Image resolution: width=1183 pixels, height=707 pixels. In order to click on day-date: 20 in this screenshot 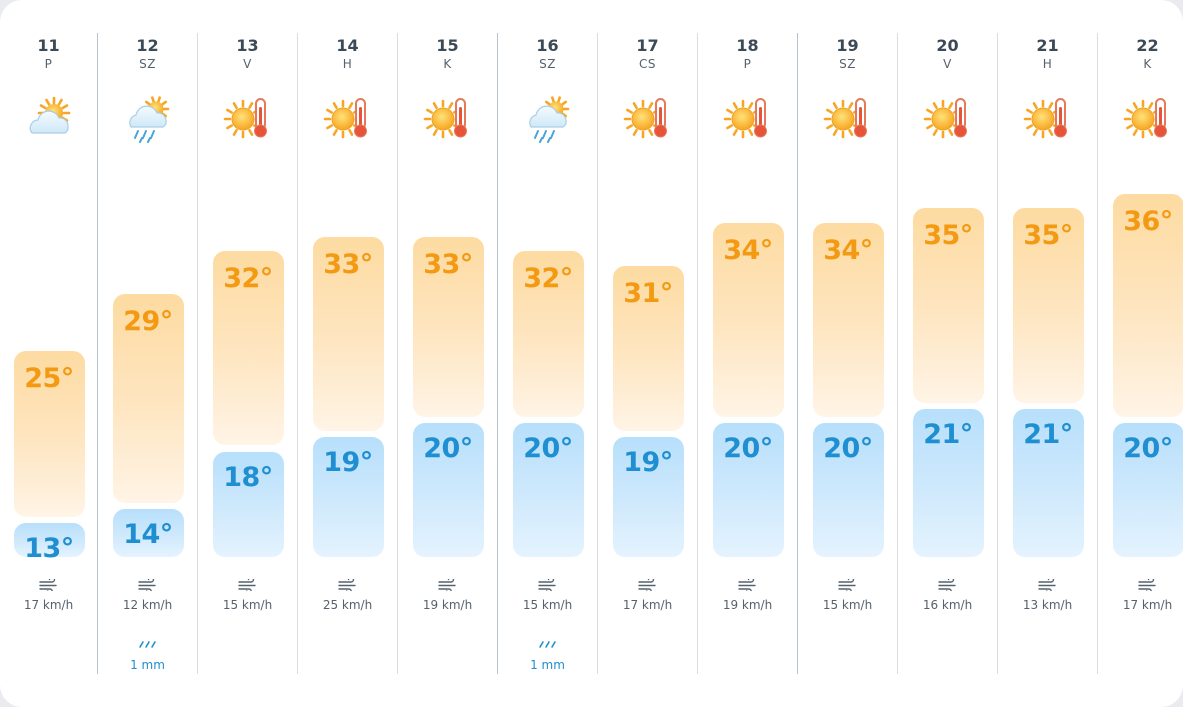, I will do `click(947, 45)`.